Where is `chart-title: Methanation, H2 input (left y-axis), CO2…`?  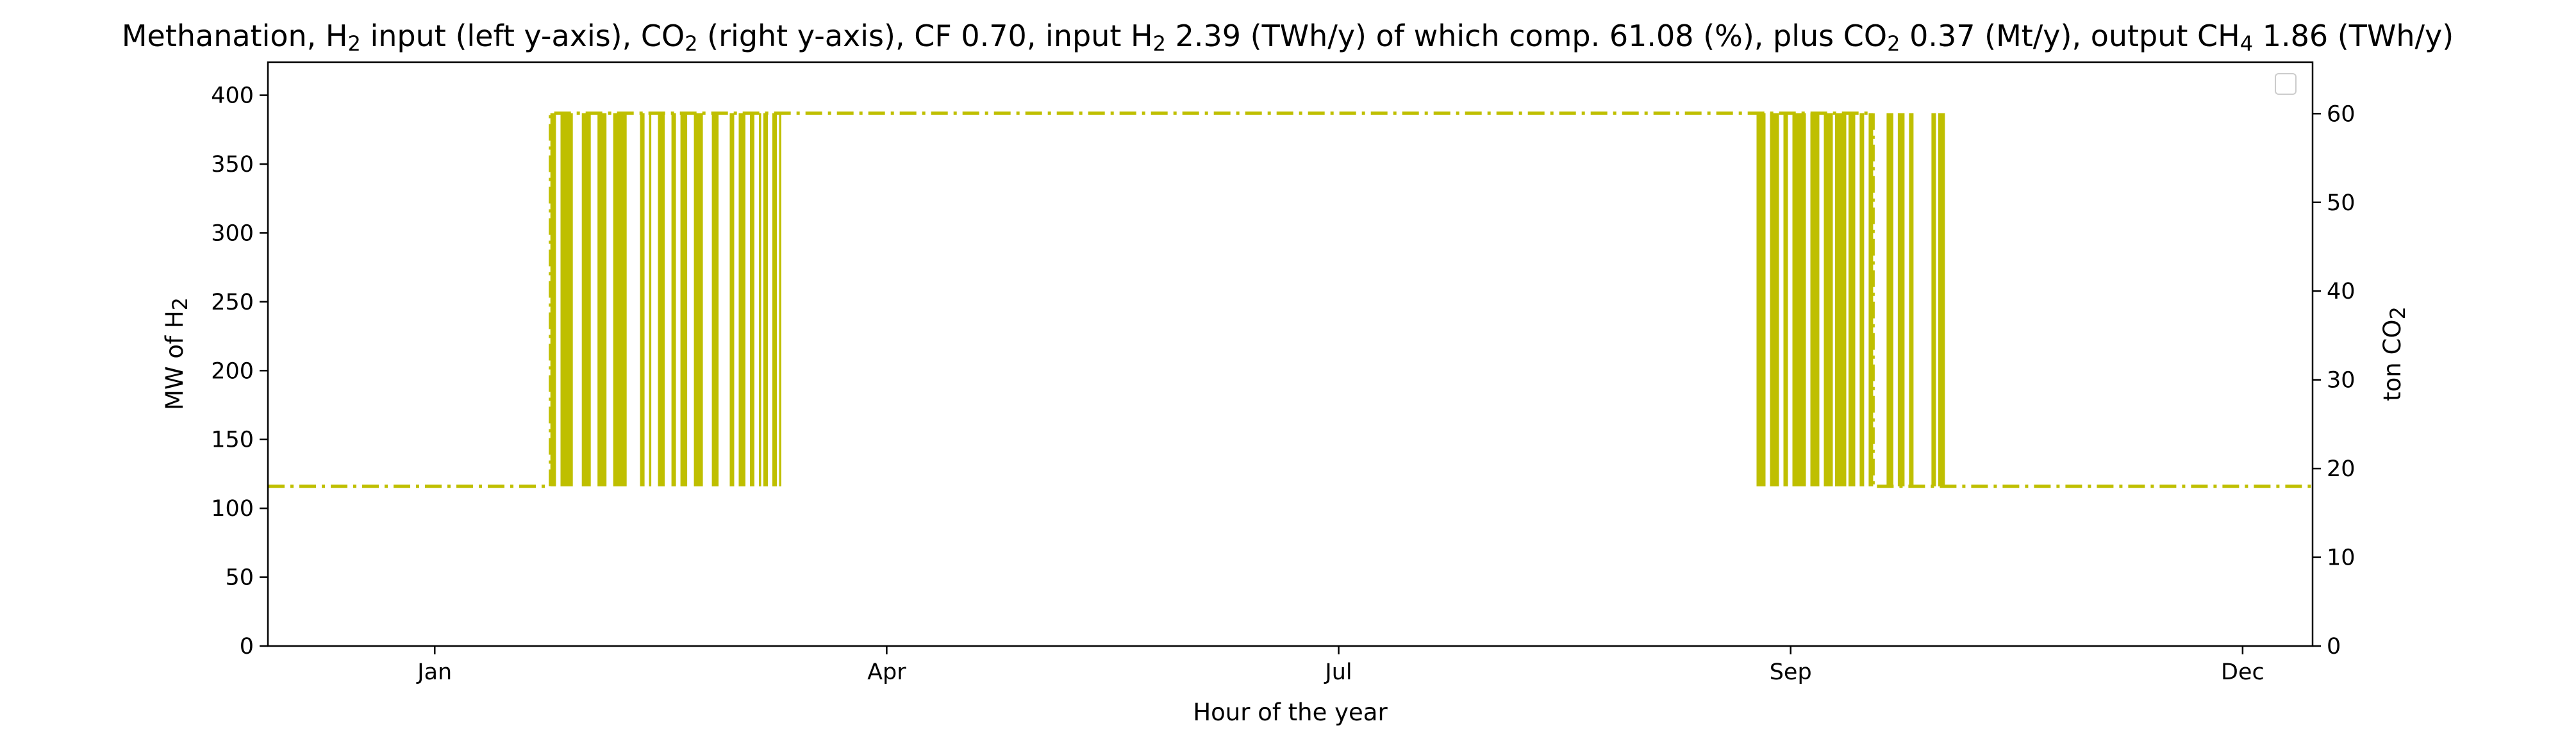 chart-title: Methanation, H2 input (left y-axis), CO2… is located at coordinates (1288, 37).